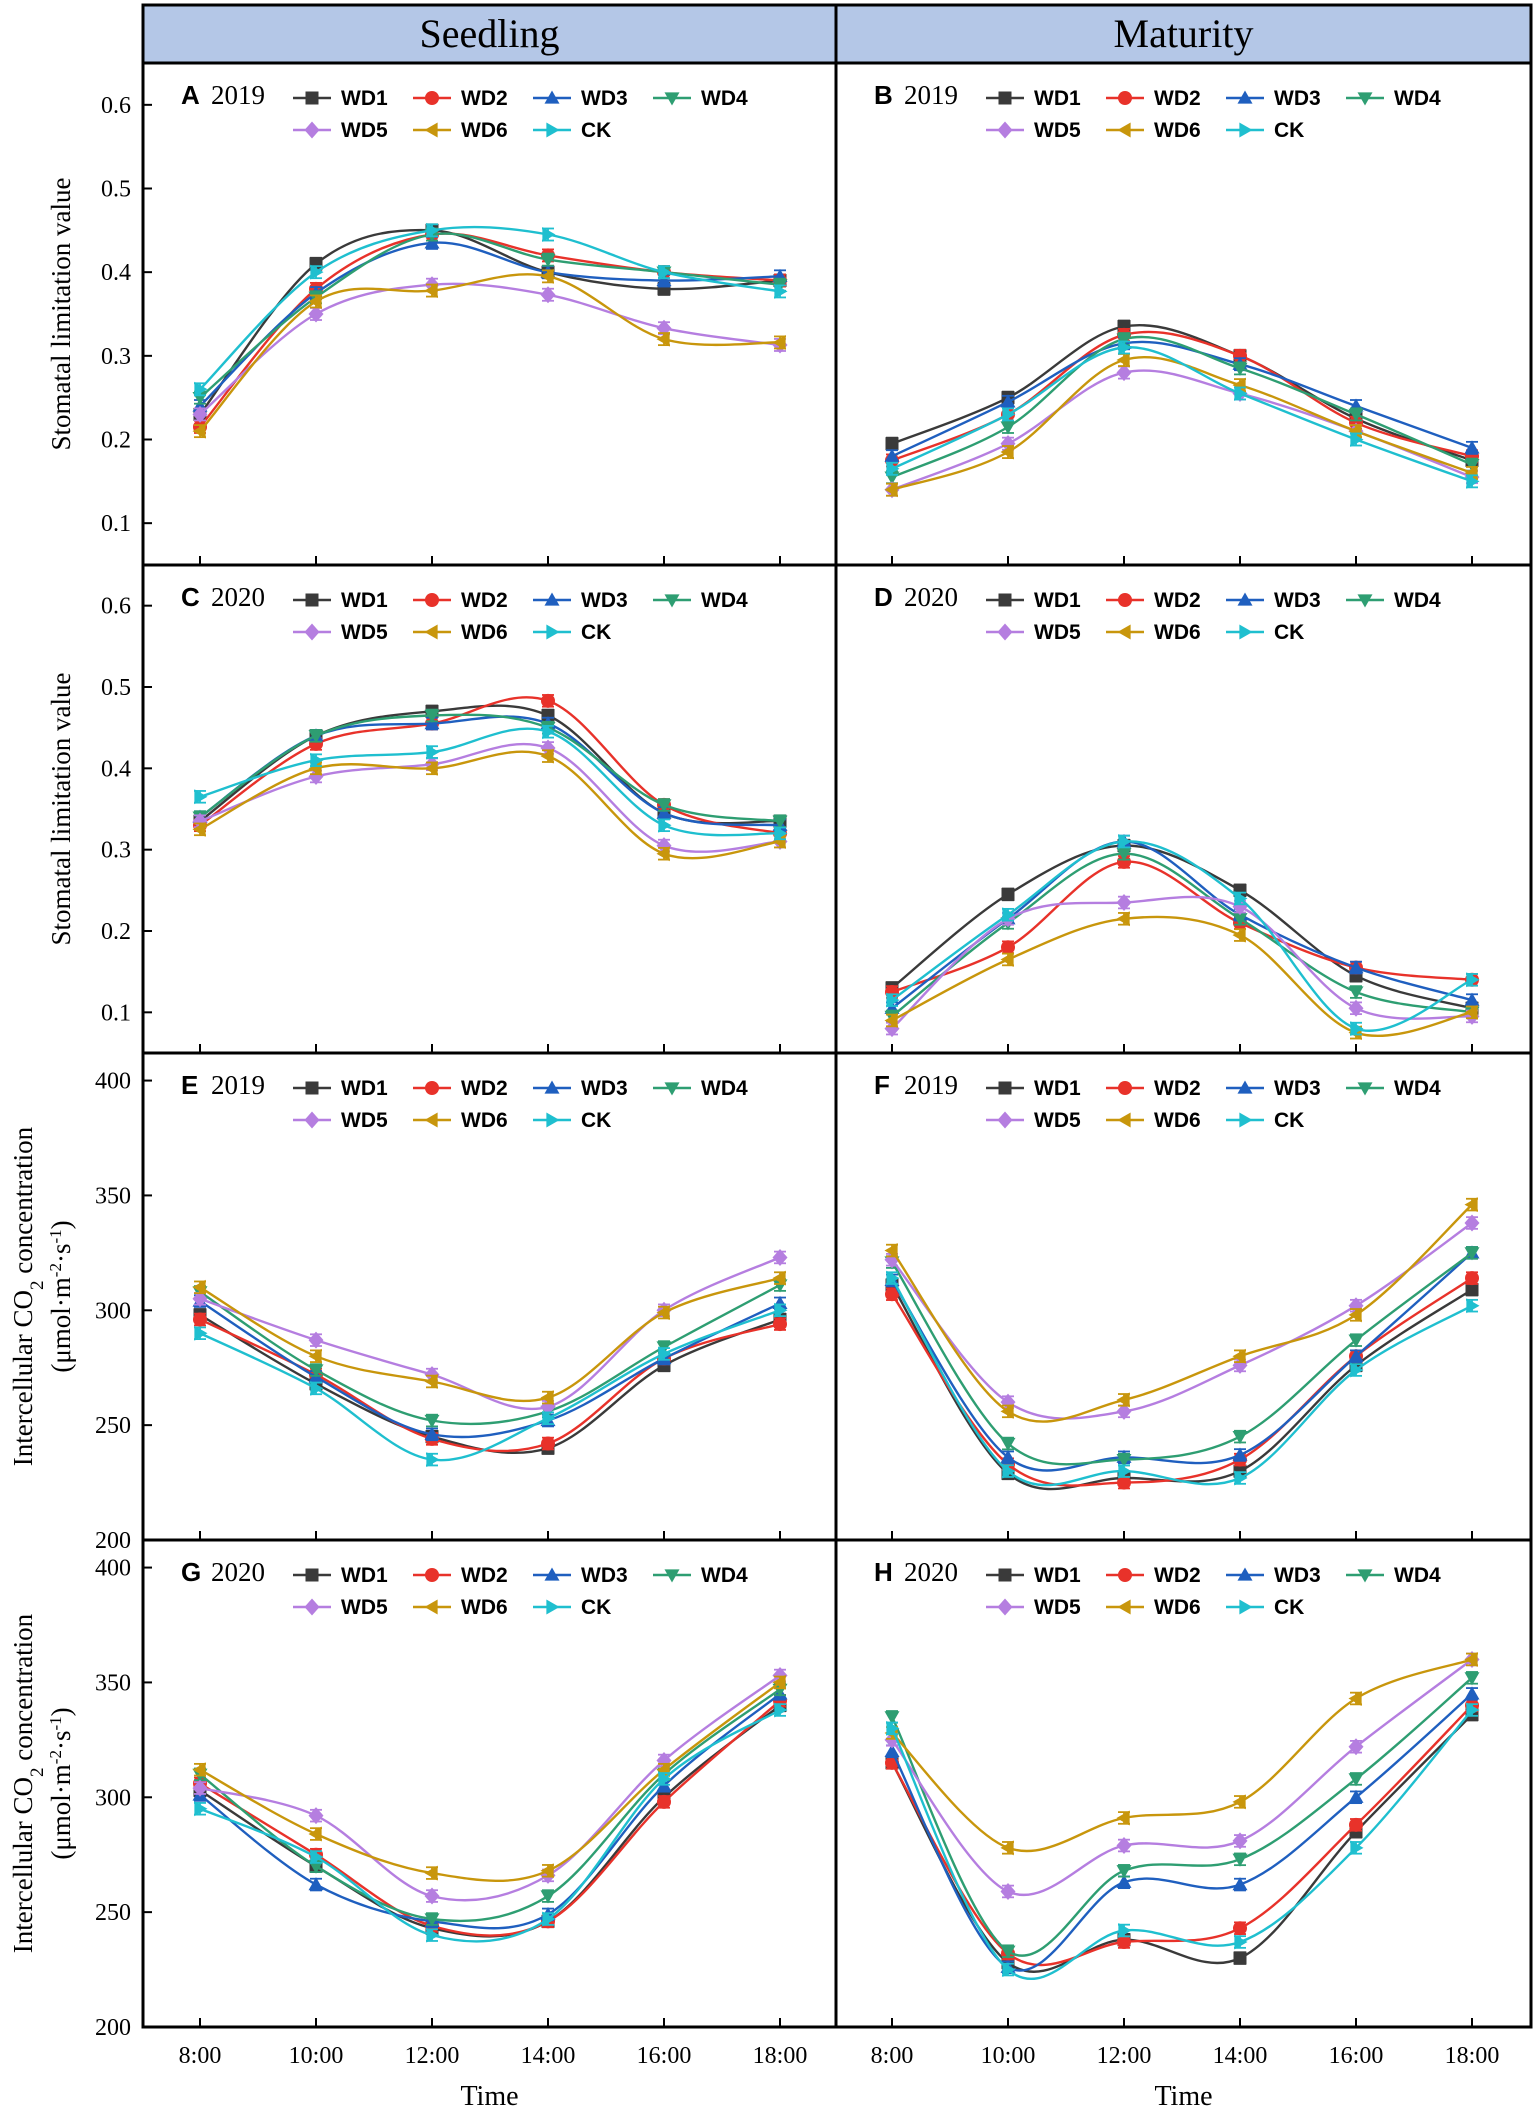 The image size is (1536, 2118). I want to click on y-tick-label: 0.3, so click(116, 357).